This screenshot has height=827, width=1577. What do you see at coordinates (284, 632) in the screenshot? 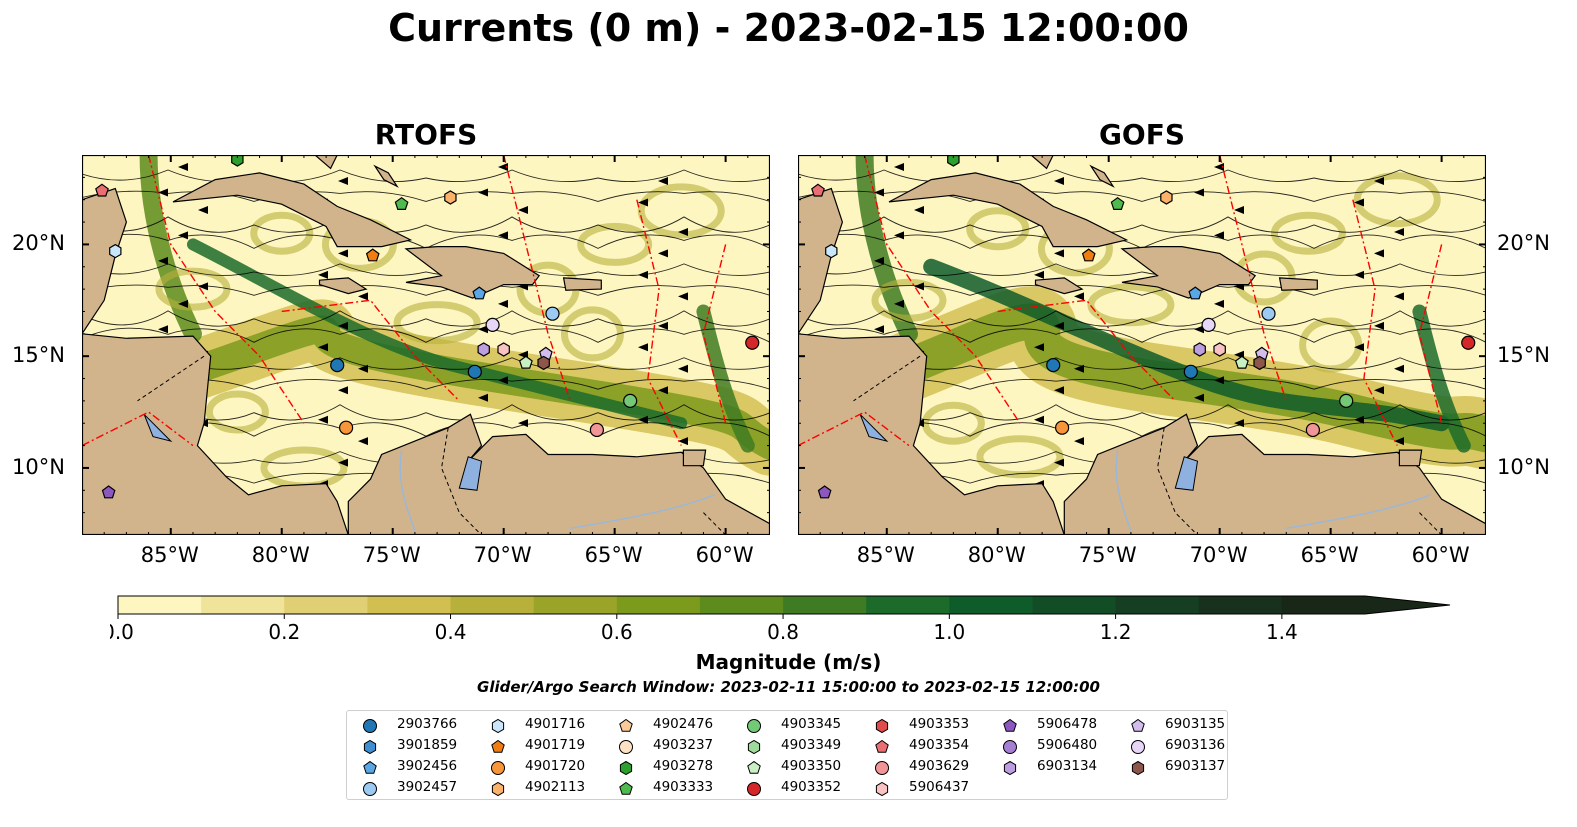
I see `colorbar-tick-label: 0.2` at bounding box center [284, 632].